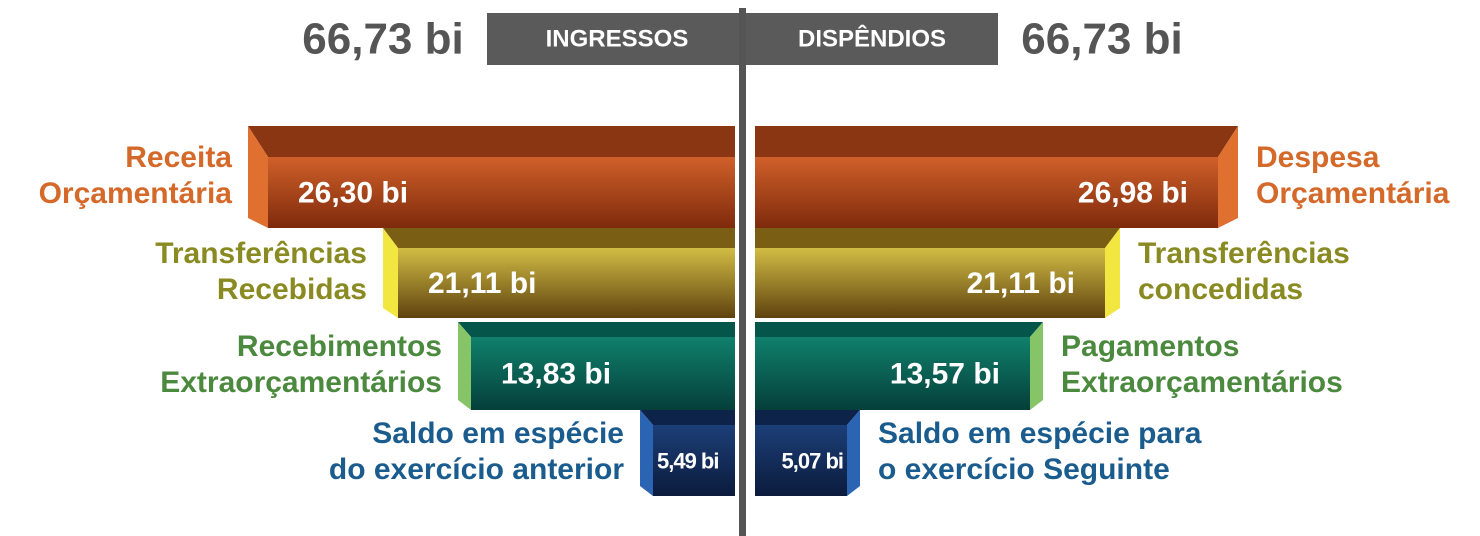  Describe the element at coordinates (476, 469) in the screenshot. I see `category-label: do exercício anterior` at that location.